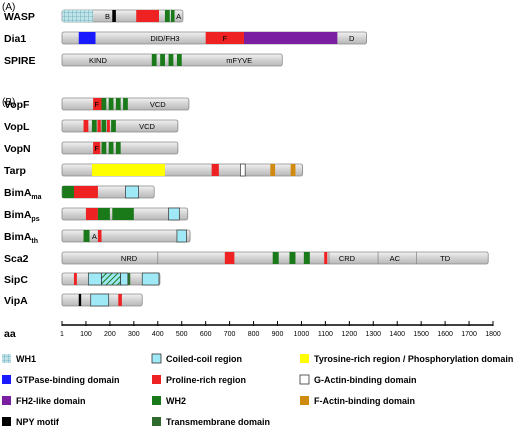 Image resolution: width=520 pixels, height=431 pixels. What do you see at coordinates (230, 334) in the screenshot?
I see `scale-tick-label: 700` at bounding box center [230, 334].